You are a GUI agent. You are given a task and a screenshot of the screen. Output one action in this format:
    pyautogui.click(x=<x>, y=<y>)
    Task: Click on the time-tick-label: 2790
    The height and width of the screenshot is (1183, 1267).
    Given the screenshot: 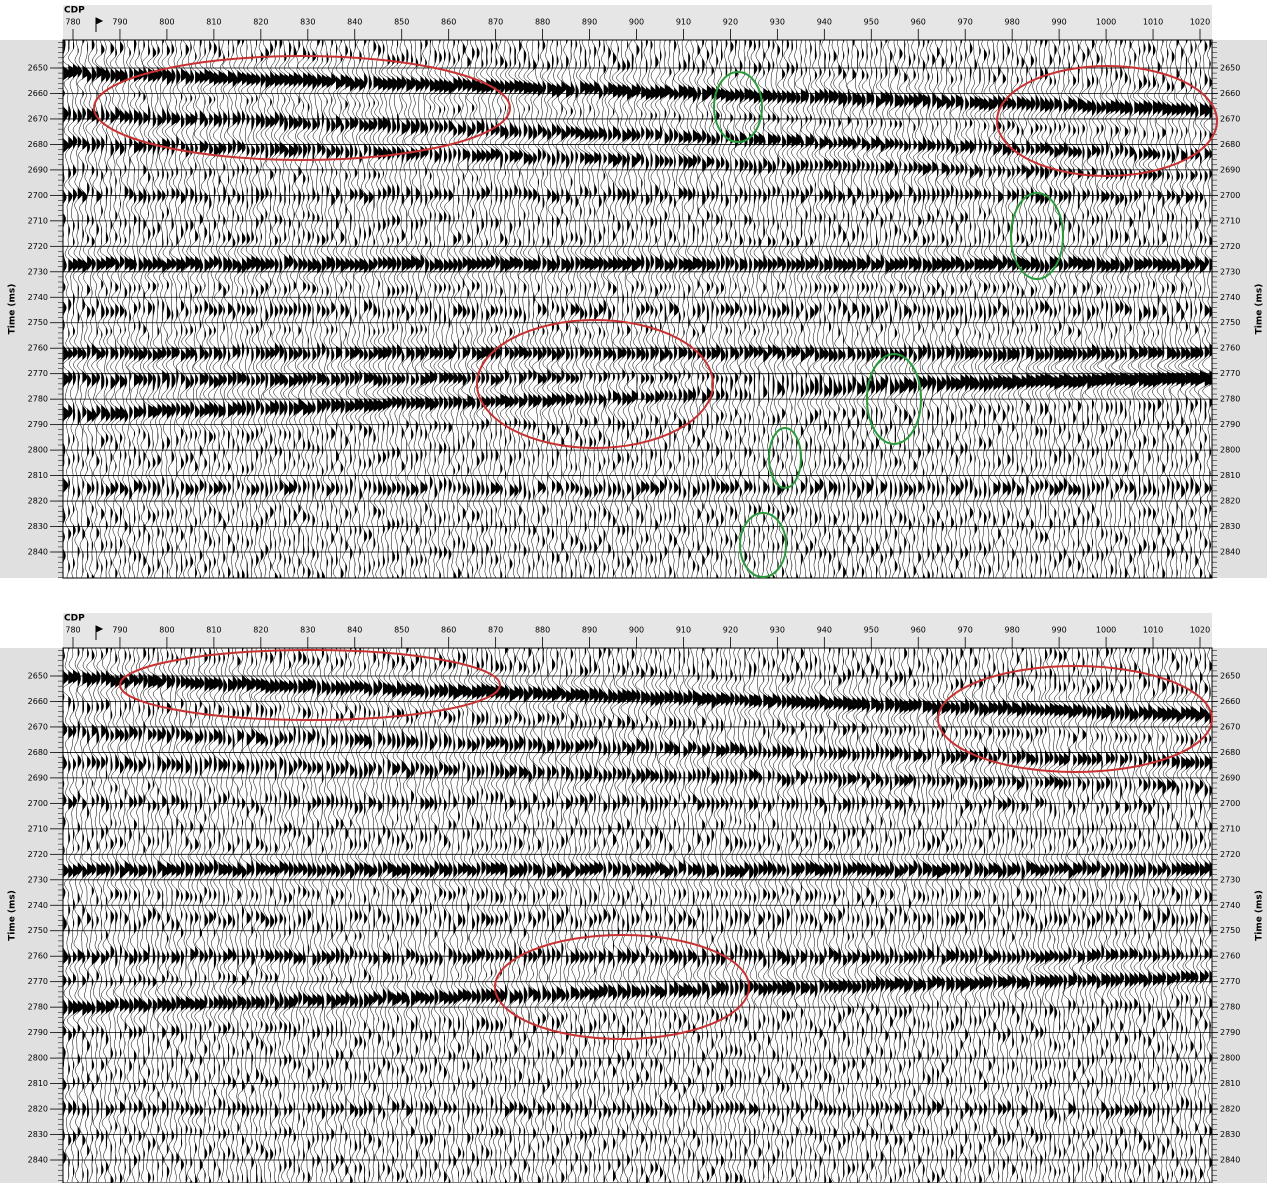 What is the action you would take?
    pyautogui.click(x=38, y=424)
    